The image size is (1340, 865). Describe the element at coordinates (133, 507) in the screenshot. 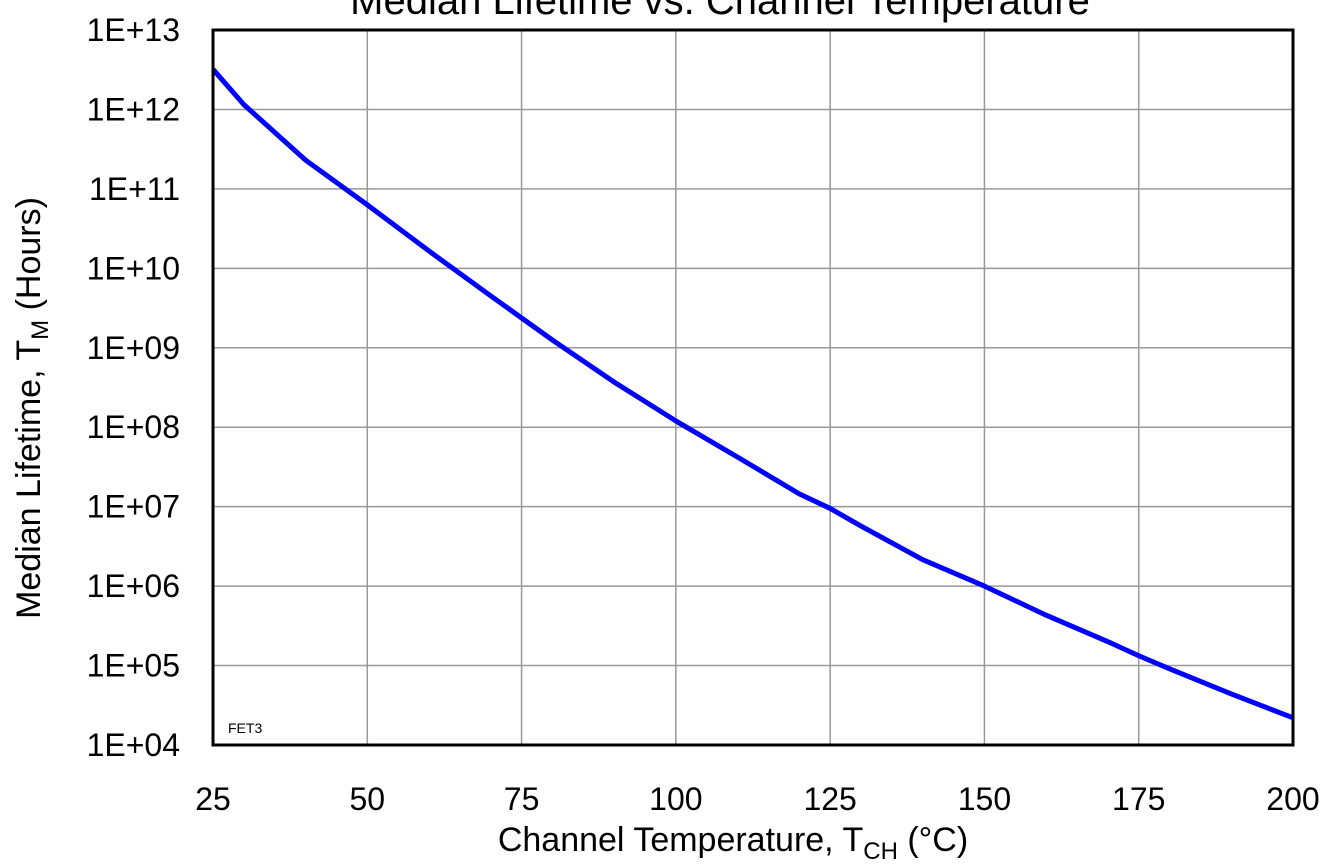

I see `y-tick-label: 1E+07` at that location.